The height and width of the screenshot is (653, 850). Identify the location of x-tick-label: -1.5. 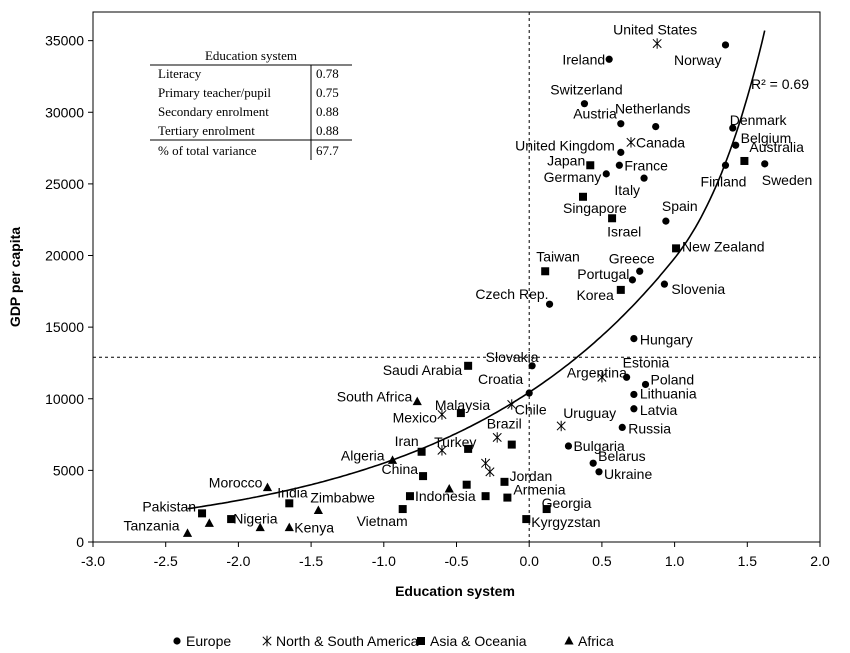
(311, 561).